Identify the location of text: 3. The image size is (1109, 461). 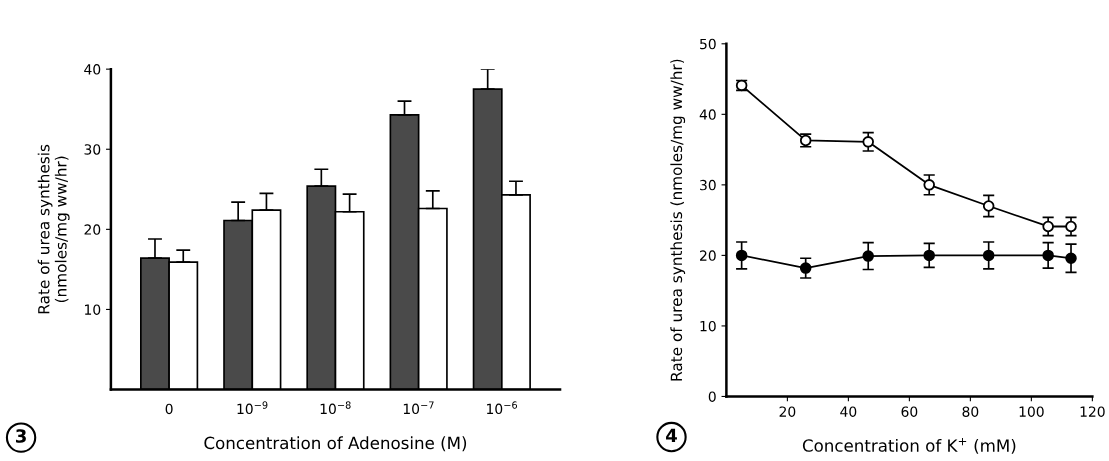
(21, 436).